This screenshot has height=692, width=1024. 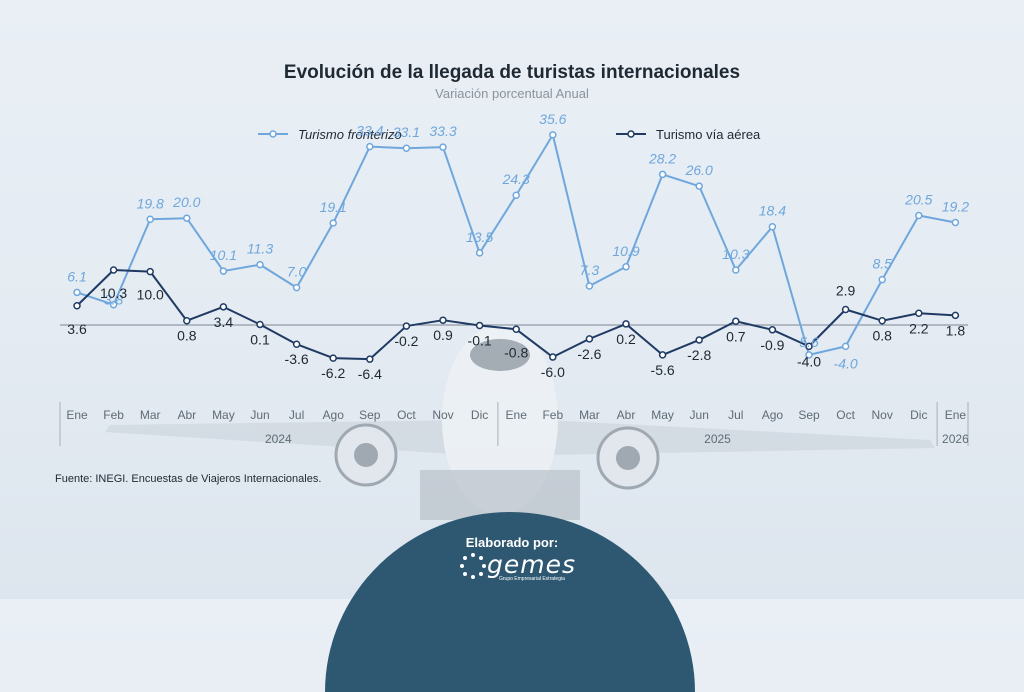 What do you see at coordinates (297, 359) in the screenshot?
I see `data-label-aerea: -3.6` at bounding box center [297, 359].